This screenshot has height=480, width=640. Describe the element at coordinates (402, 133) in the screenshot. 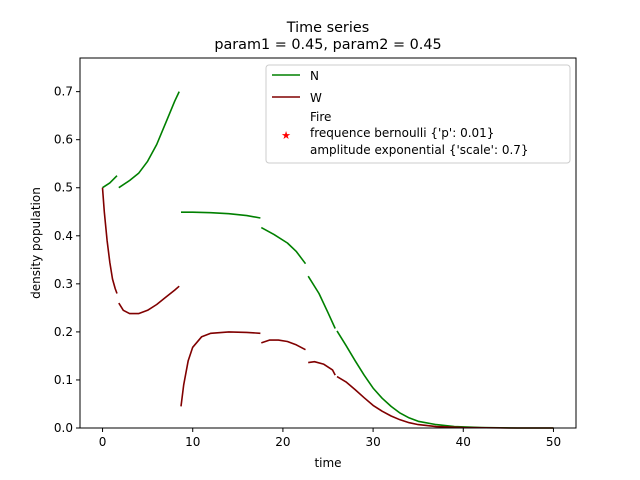

I see `legend-fire-frequency: frequence bernoulli {'p': 0.01}` at that location.